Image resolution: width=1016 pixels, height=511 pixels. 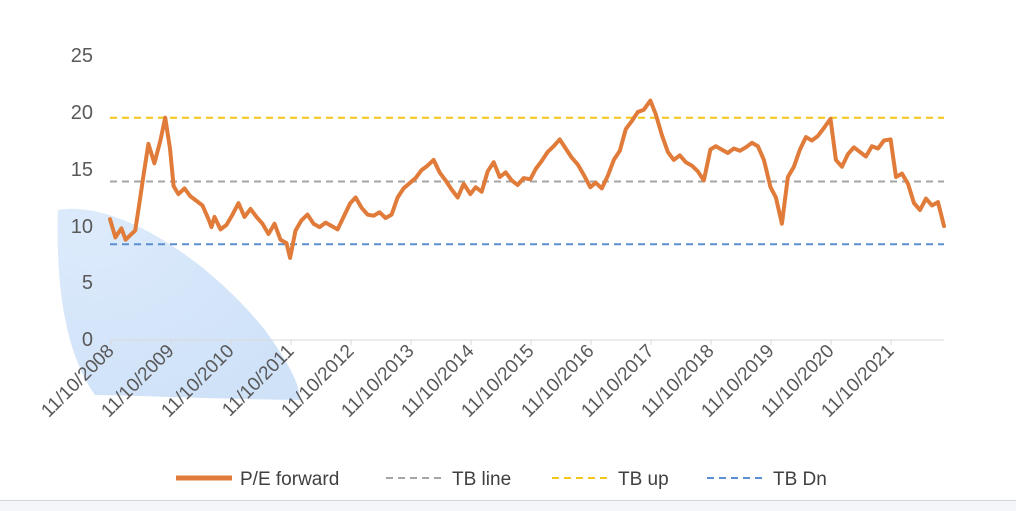 I want to click on legend-item-pe-forward: P/E forward, so click(x=257, y=479).